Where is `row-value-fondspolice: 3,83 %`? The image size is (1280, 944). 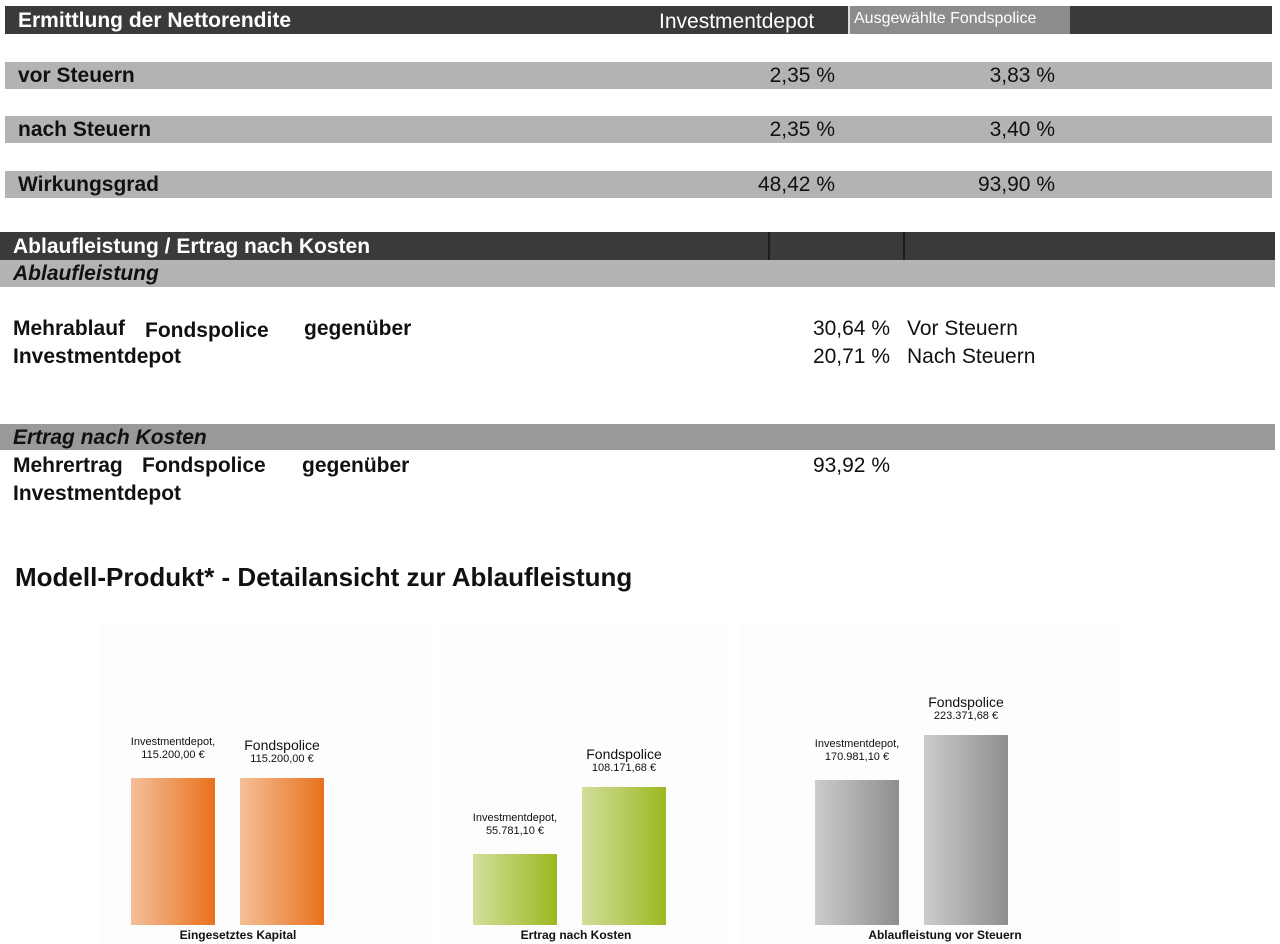 row-value-fondspolice: 3,83 % is located at coordinates (1022, 75).